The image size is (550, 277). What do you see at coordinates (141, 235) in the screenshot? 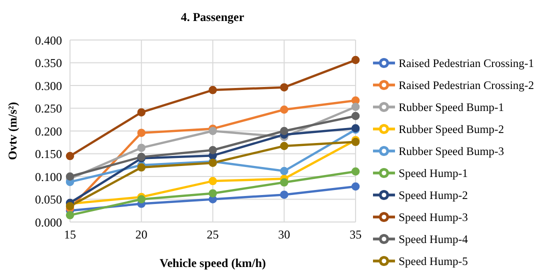
I see `x-tick-label: 20` at bounding box center [141, 235].